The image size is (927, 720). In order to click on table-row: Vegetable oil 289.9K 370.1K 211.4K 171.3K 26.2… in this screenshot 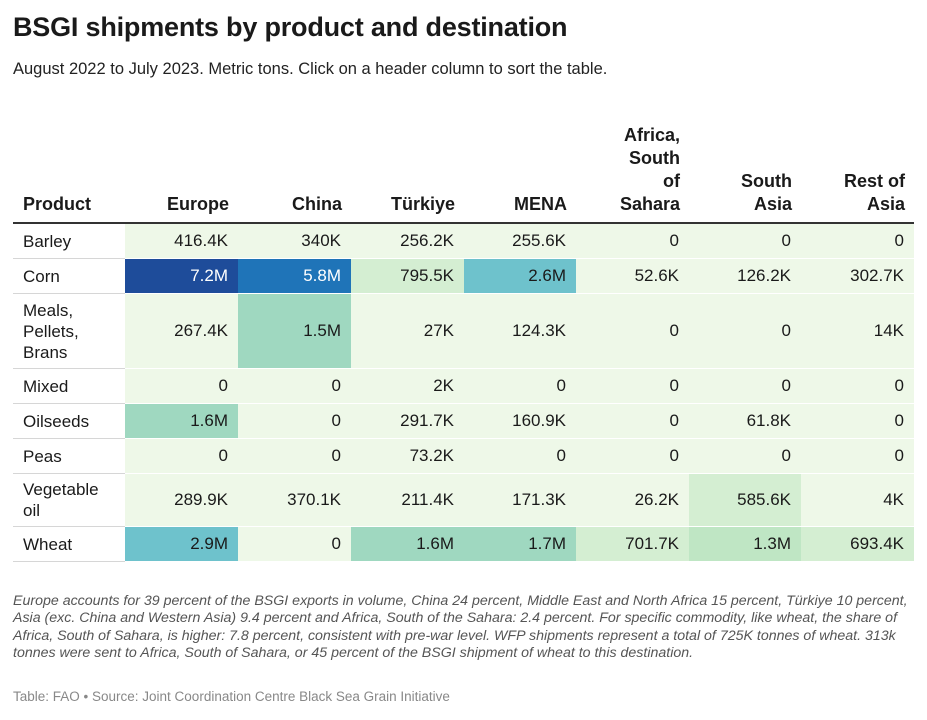, I will do `click(463, 500)`.